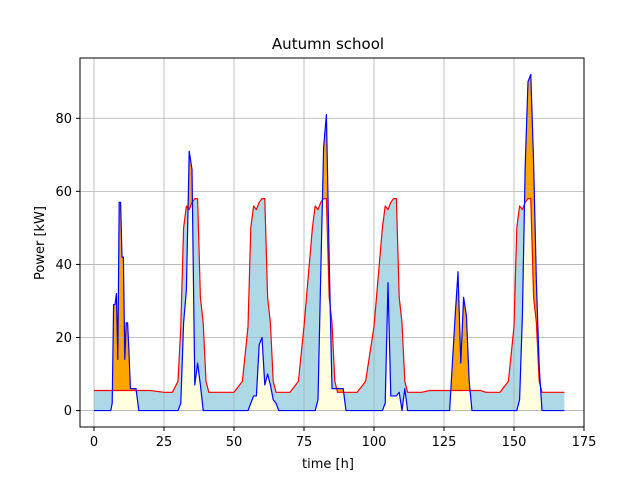 The width and height of the screenshot is (640, 480). Describe the element at coordinates (94, 442) in the screenshot. I see `x-tick-label: 0` at that location.